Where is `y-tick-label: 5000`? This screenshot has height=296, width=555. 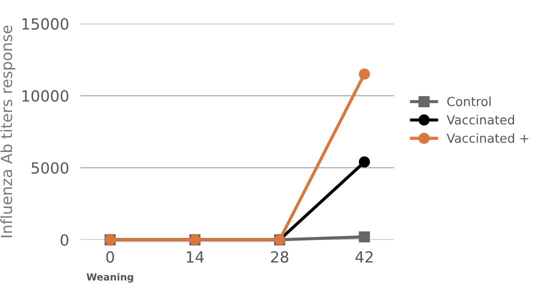 y-tick-label: 5000 is located at coordinates (50, 168).